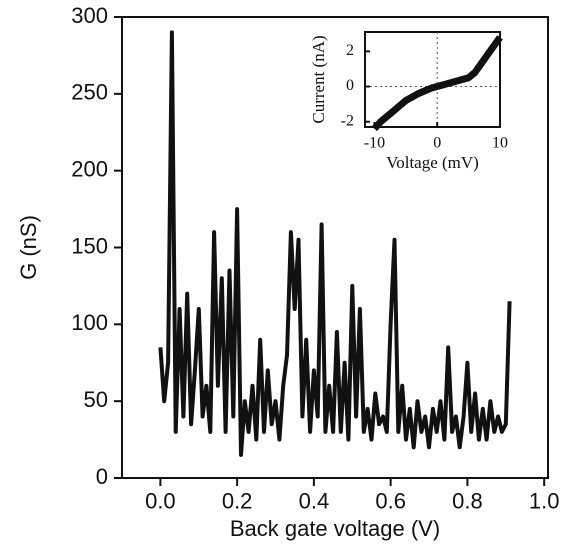  I want to click on x-tick-label: -10, so click(374, 143).